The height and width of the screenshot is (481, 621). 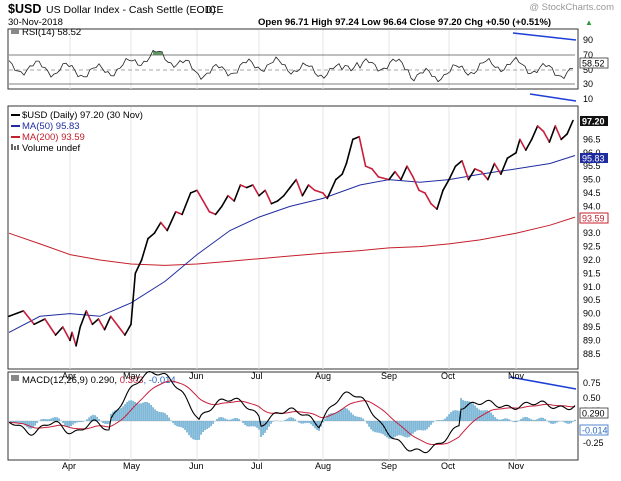 I want to click on macd-hist-badge, so click(x=594, y=430).